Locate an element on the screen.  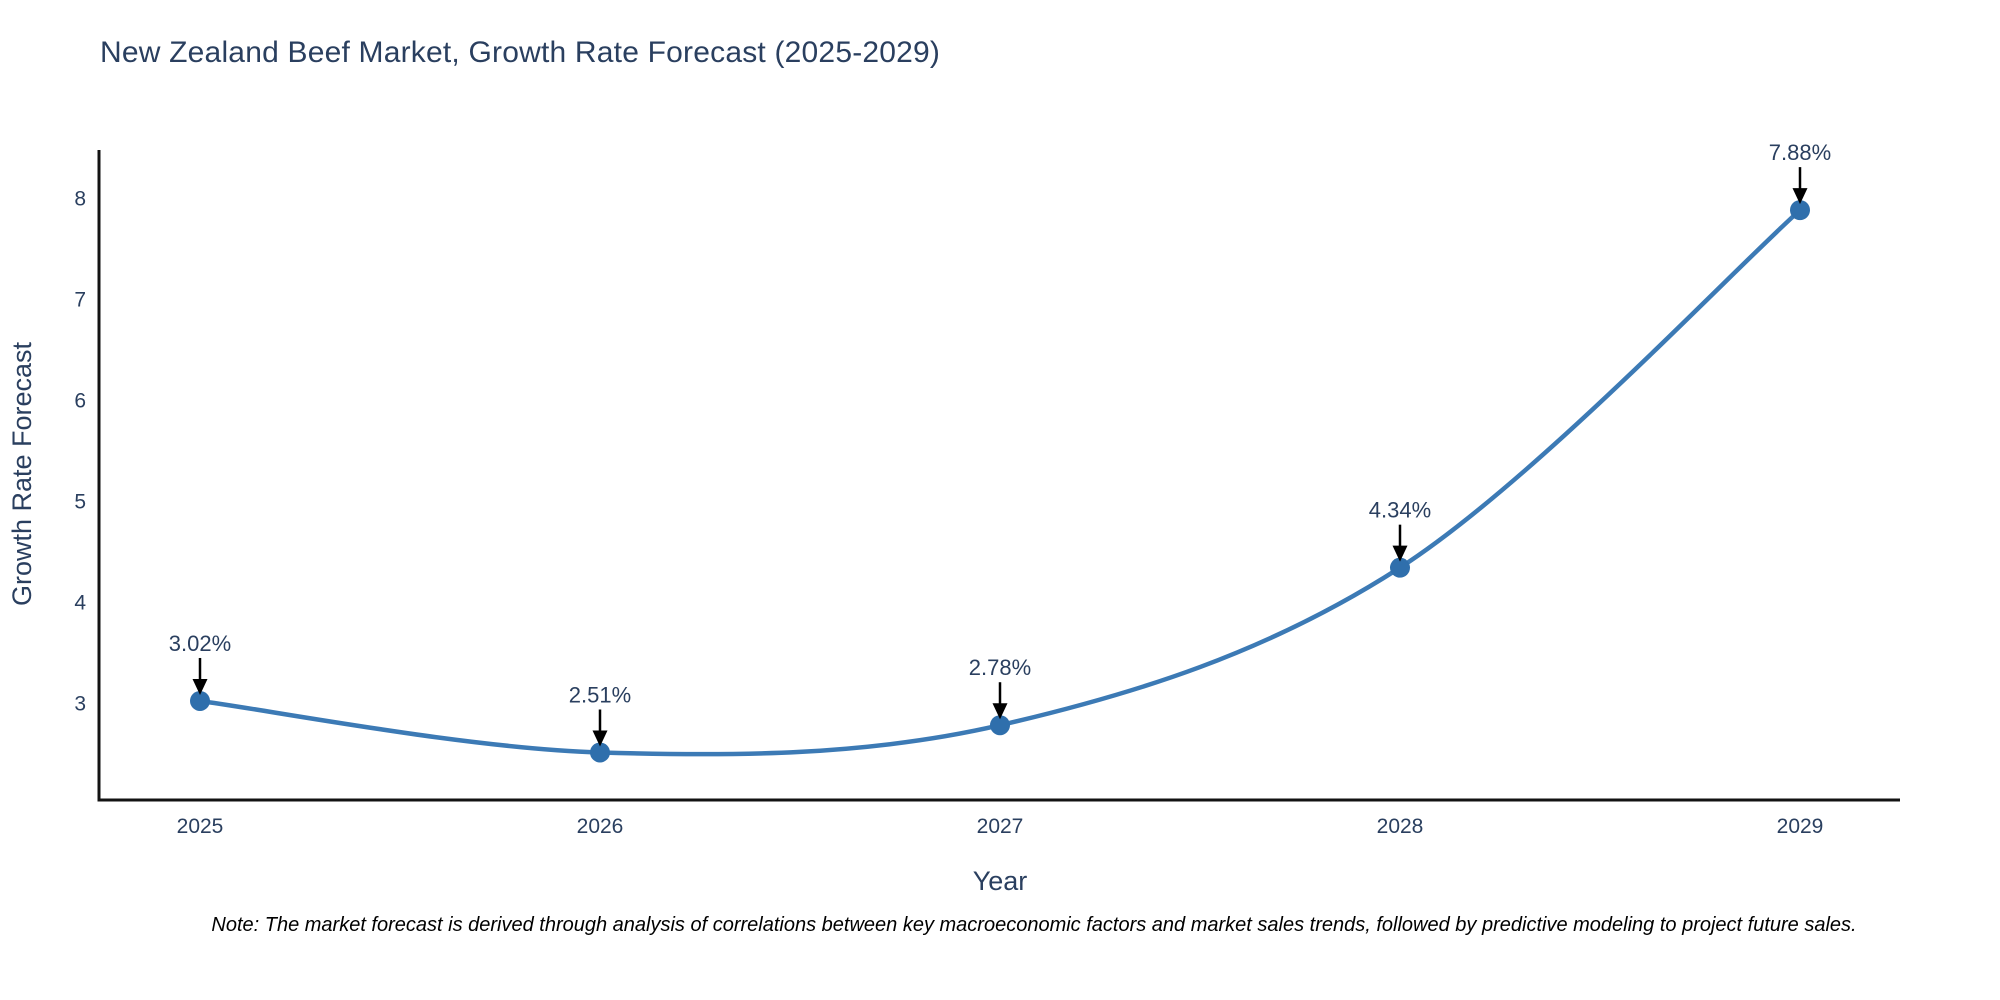
point-value-label: 7.88% is located at coordinates (1800, 152).